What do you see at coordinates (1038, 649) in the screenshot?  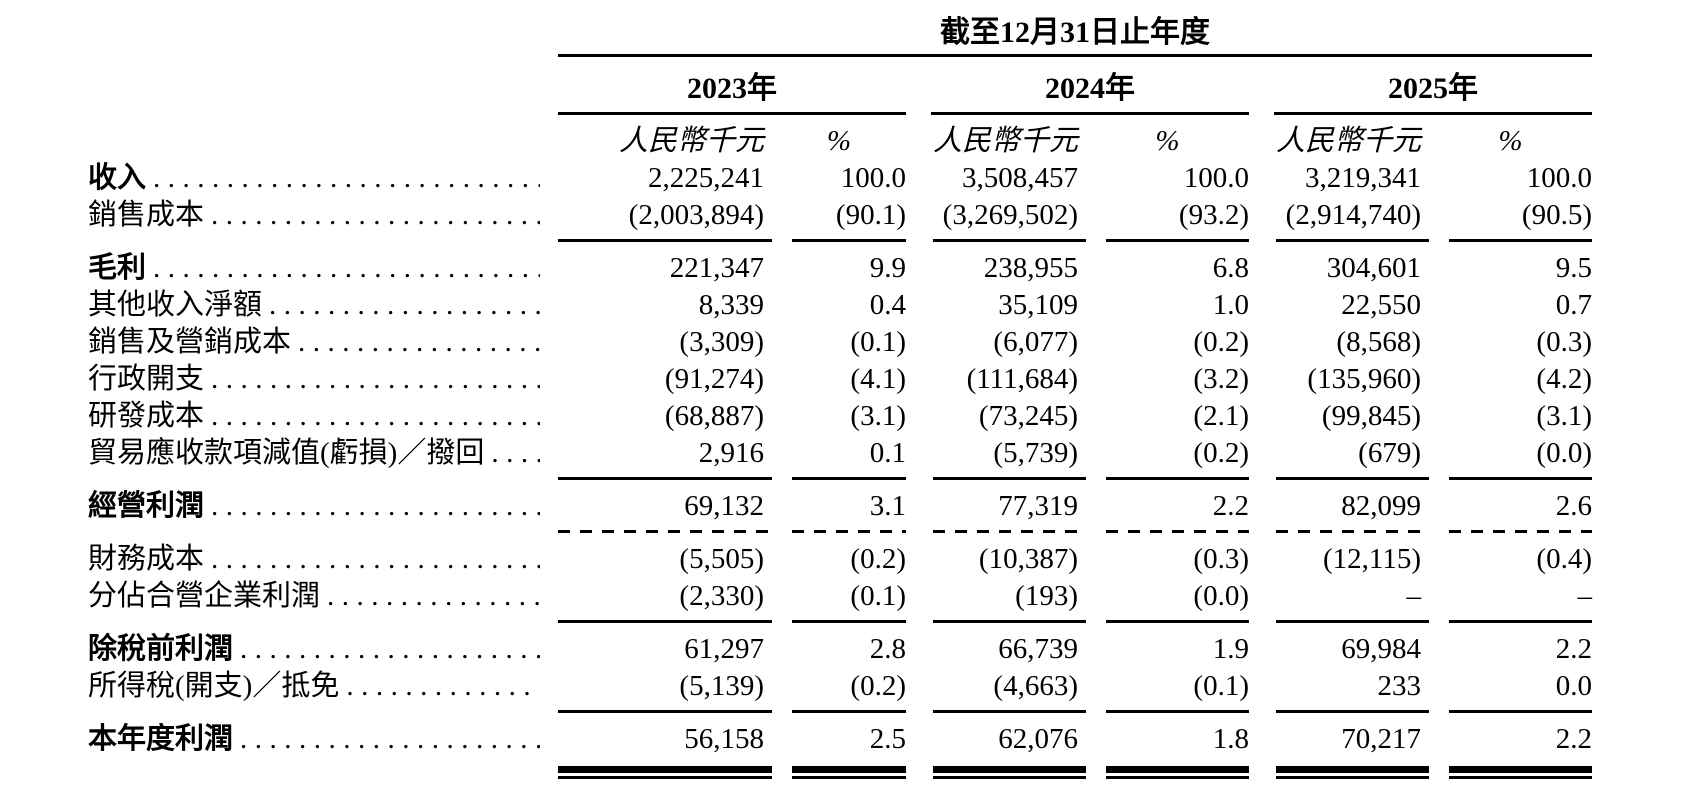 I see `value-cell: 66,739` at bounding box center [1038, 649].